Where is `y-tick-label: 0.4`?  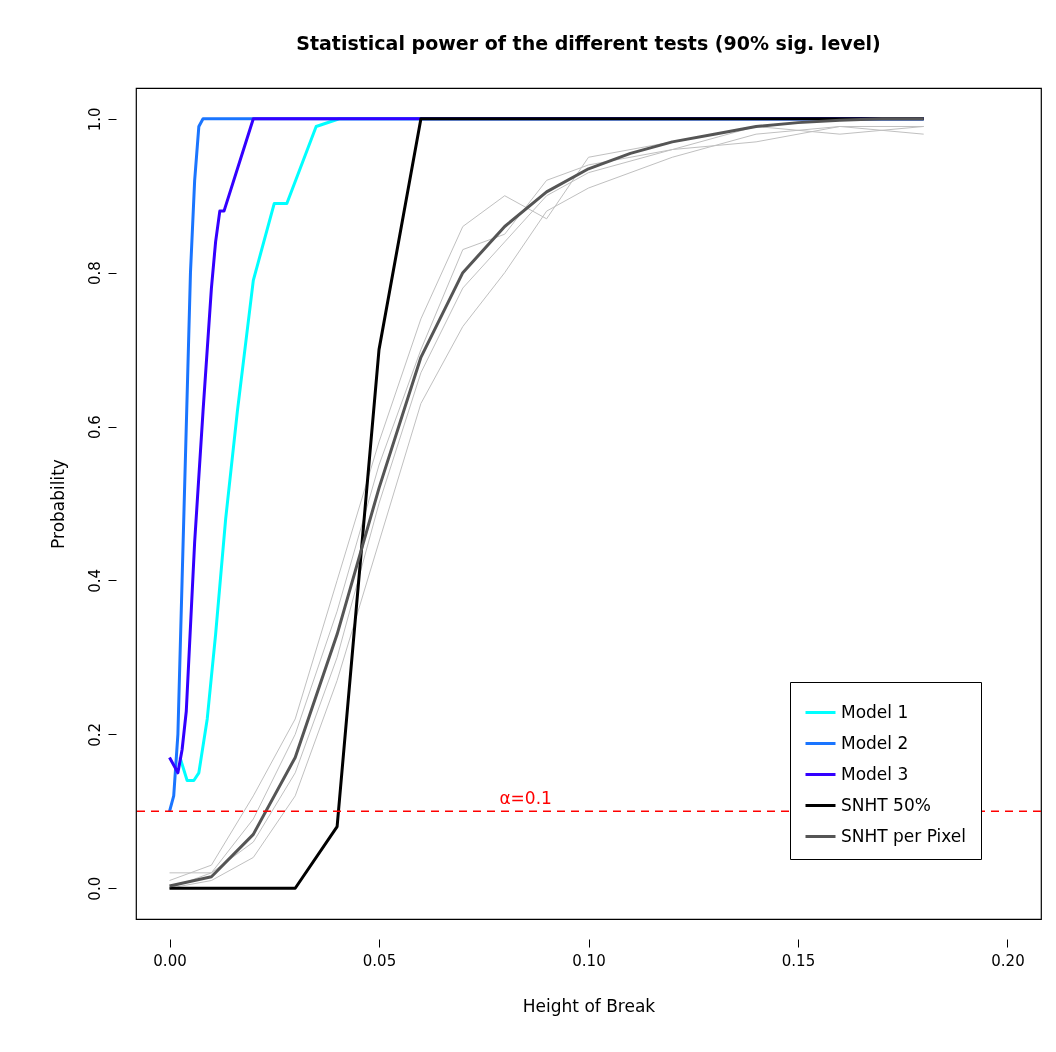 y-tick-label: 0.4 is located at coordinates (94, 581).